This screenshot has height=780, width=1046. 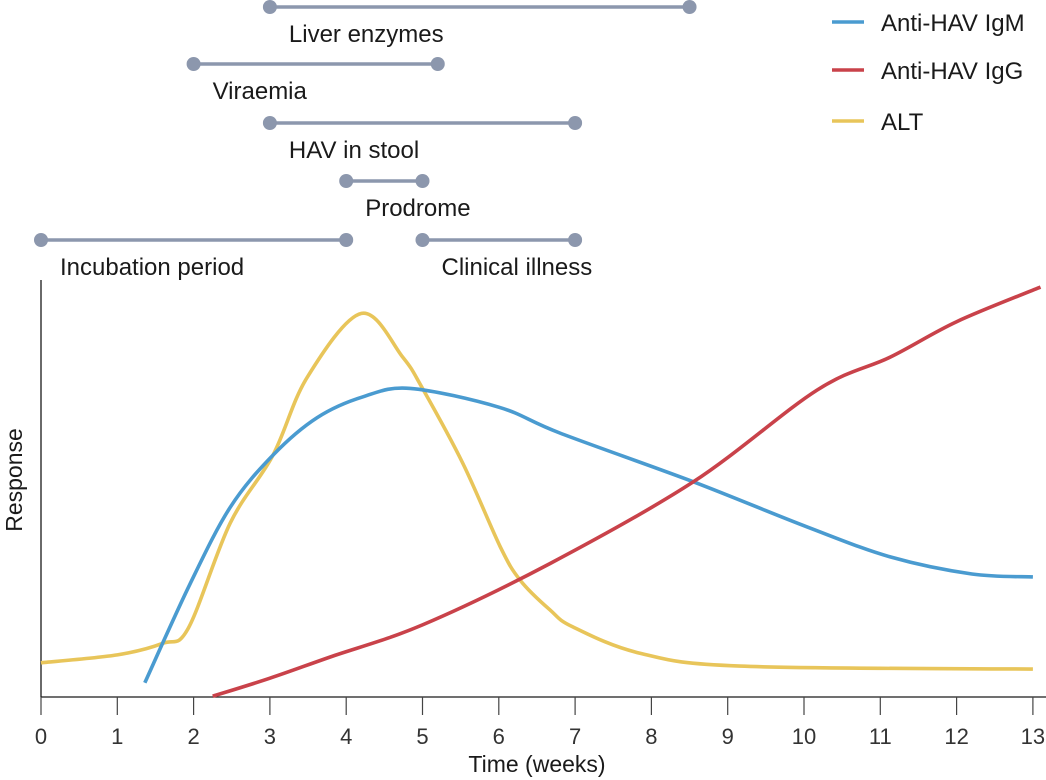 What do you see at coordinates (152, 267) in the screenshot?
I see `range-label: Incubation period` at bounding box center [152, 267].